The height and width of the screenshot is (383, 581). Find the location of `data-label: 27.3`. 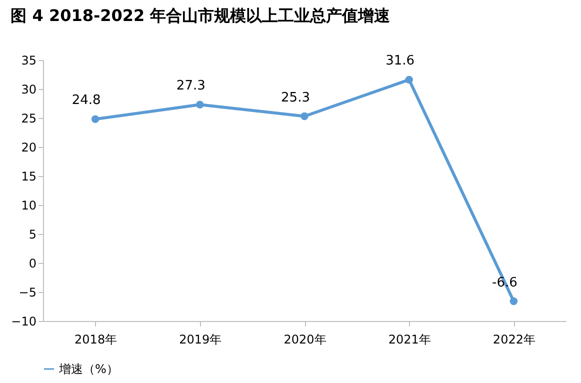

data-label: 27.3 is located at coordinates (191, 86).